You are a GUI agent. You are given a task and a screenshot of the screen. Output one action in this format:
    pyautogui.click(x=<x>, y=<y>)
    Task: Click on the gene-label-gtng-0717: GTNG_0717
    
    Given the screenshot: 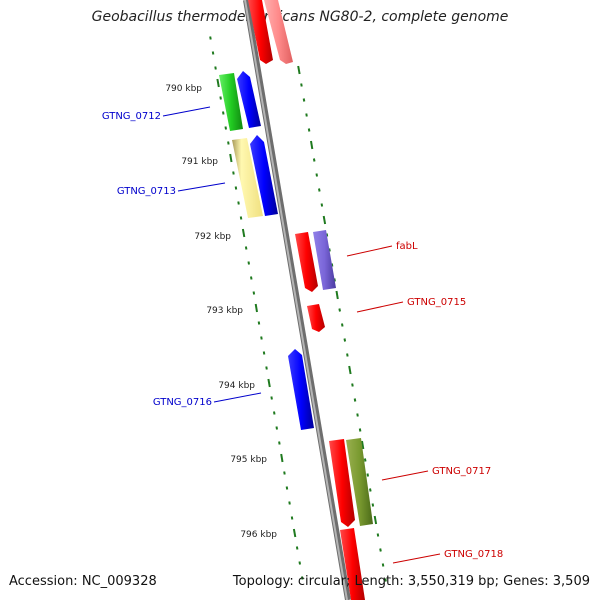 What is the action you would take?
    pyautogui.click(x=461, y=471)
    